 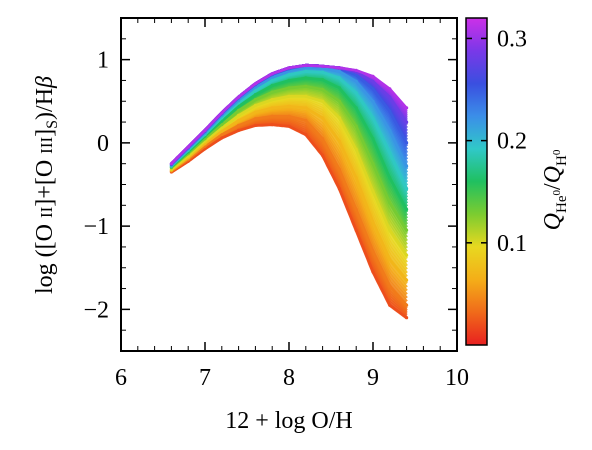 I want to click on colorbar-tick-label: 0.1, so click(x=512, y=244).